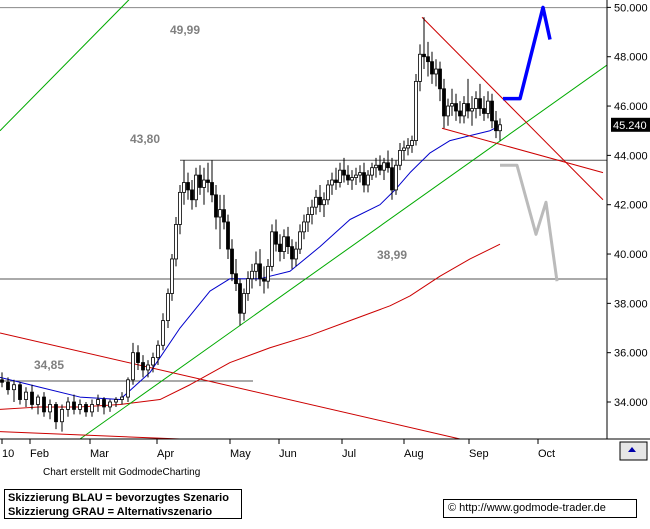  I want to click on x-tick-label: 10, so click(8, 454).